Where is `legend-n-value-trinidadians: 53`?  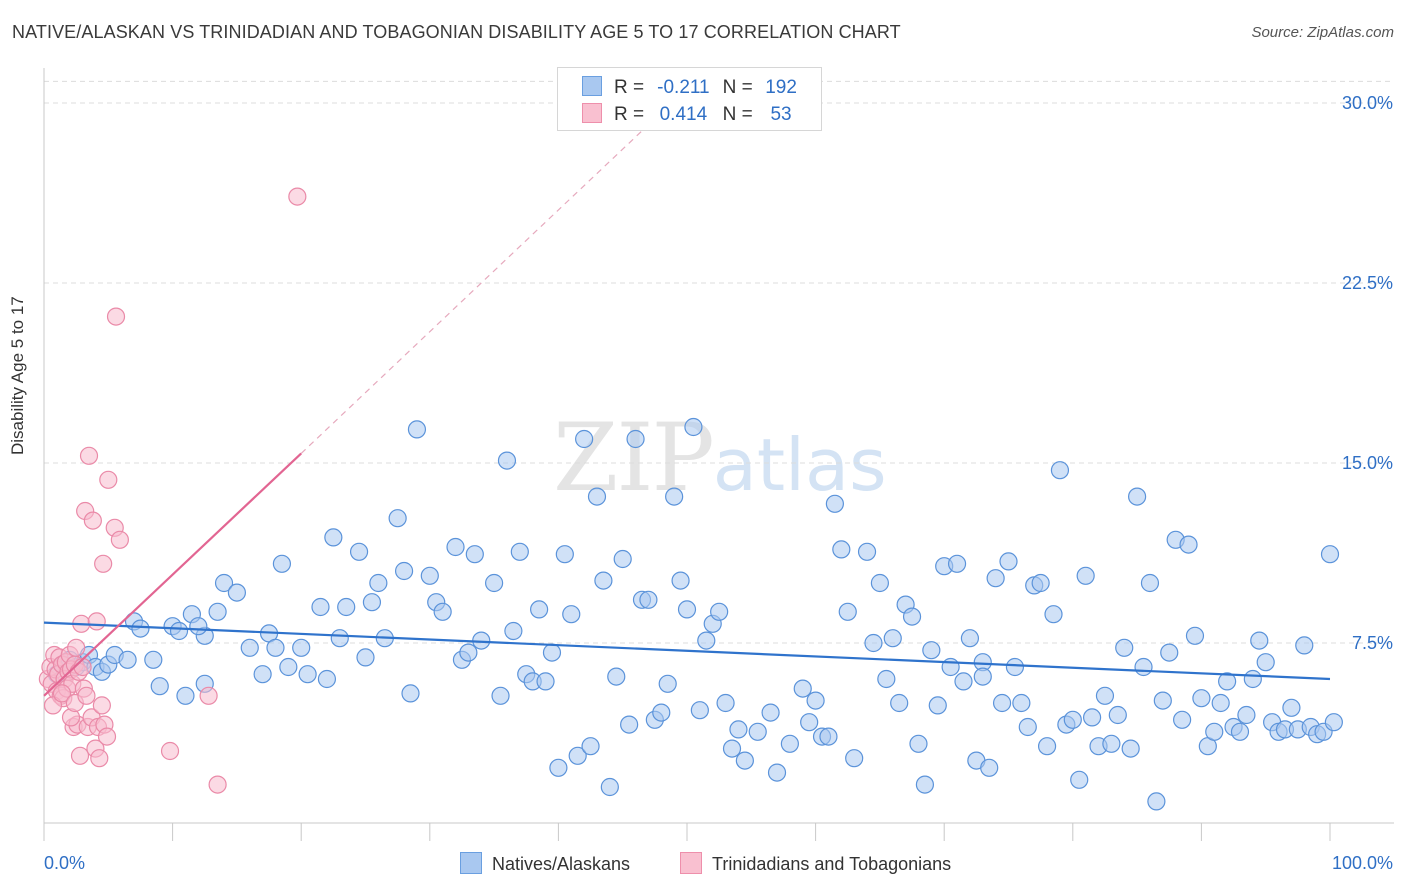 legend-n-value-trinidadians: 53 is located at coordinates (781, 114).